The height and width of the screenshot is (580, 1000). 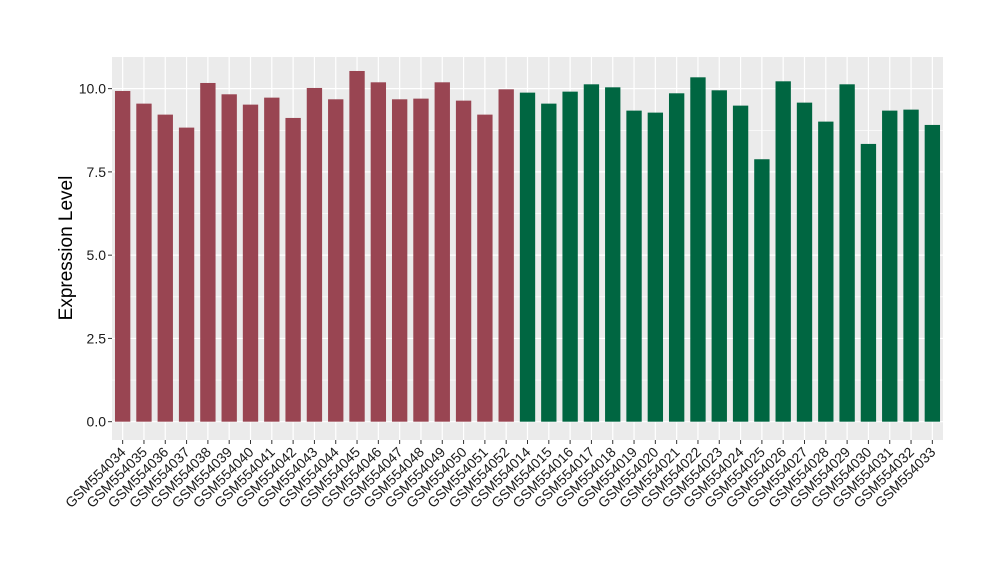 I want to click on bar-GSM554039, so click(x=229, y=258).